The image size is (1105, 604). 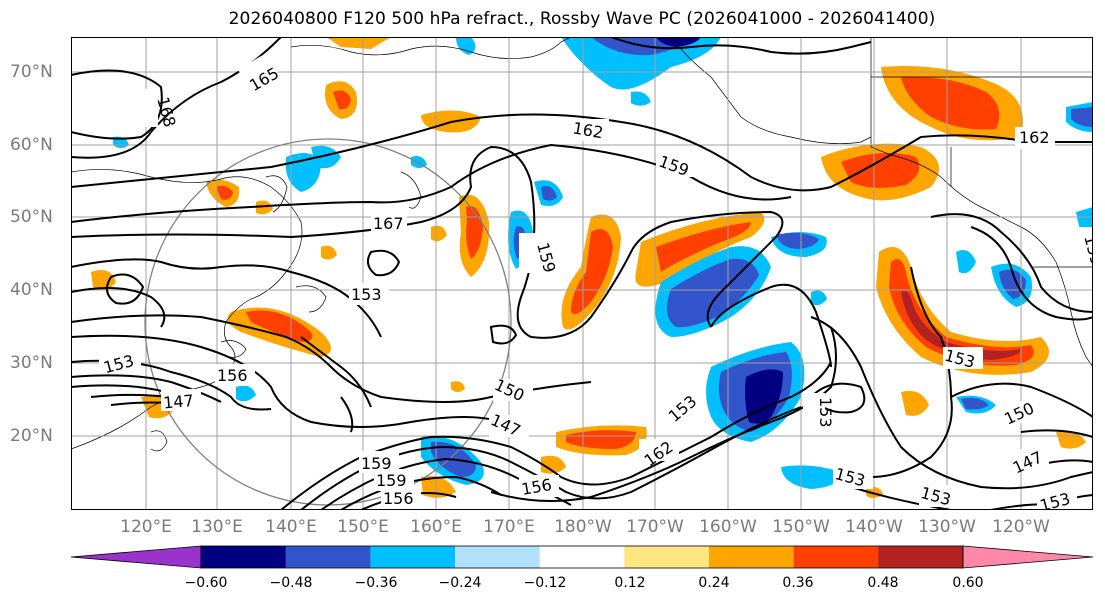 What do you see at coordinates (146, 527) in the screenshot?
I see `lon-label-120e: 120°E` at bounding box center [146, 527].